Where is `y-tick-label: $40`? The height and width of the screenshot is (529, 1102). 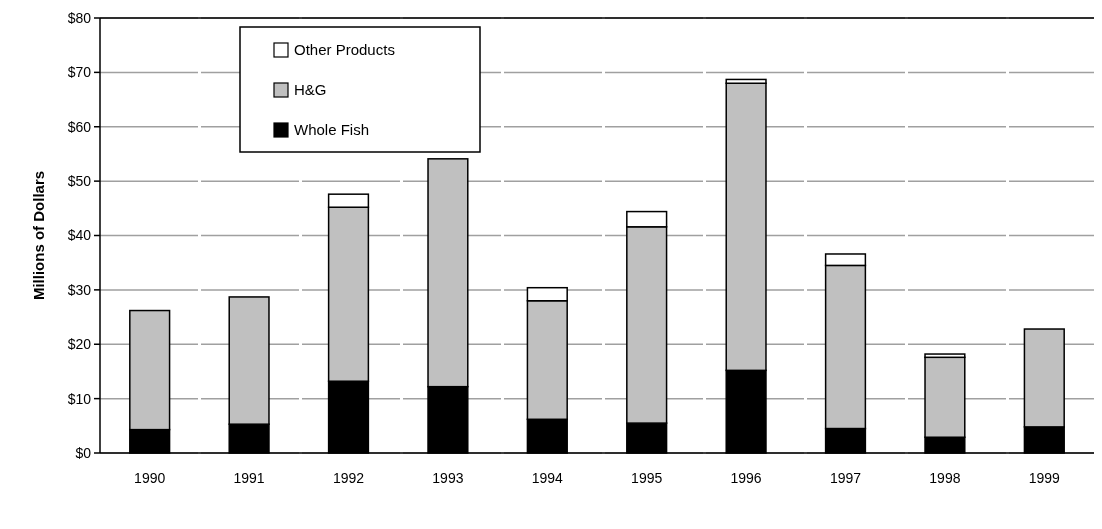 y-tick-label: $40 is located at coordinates (79, 235).